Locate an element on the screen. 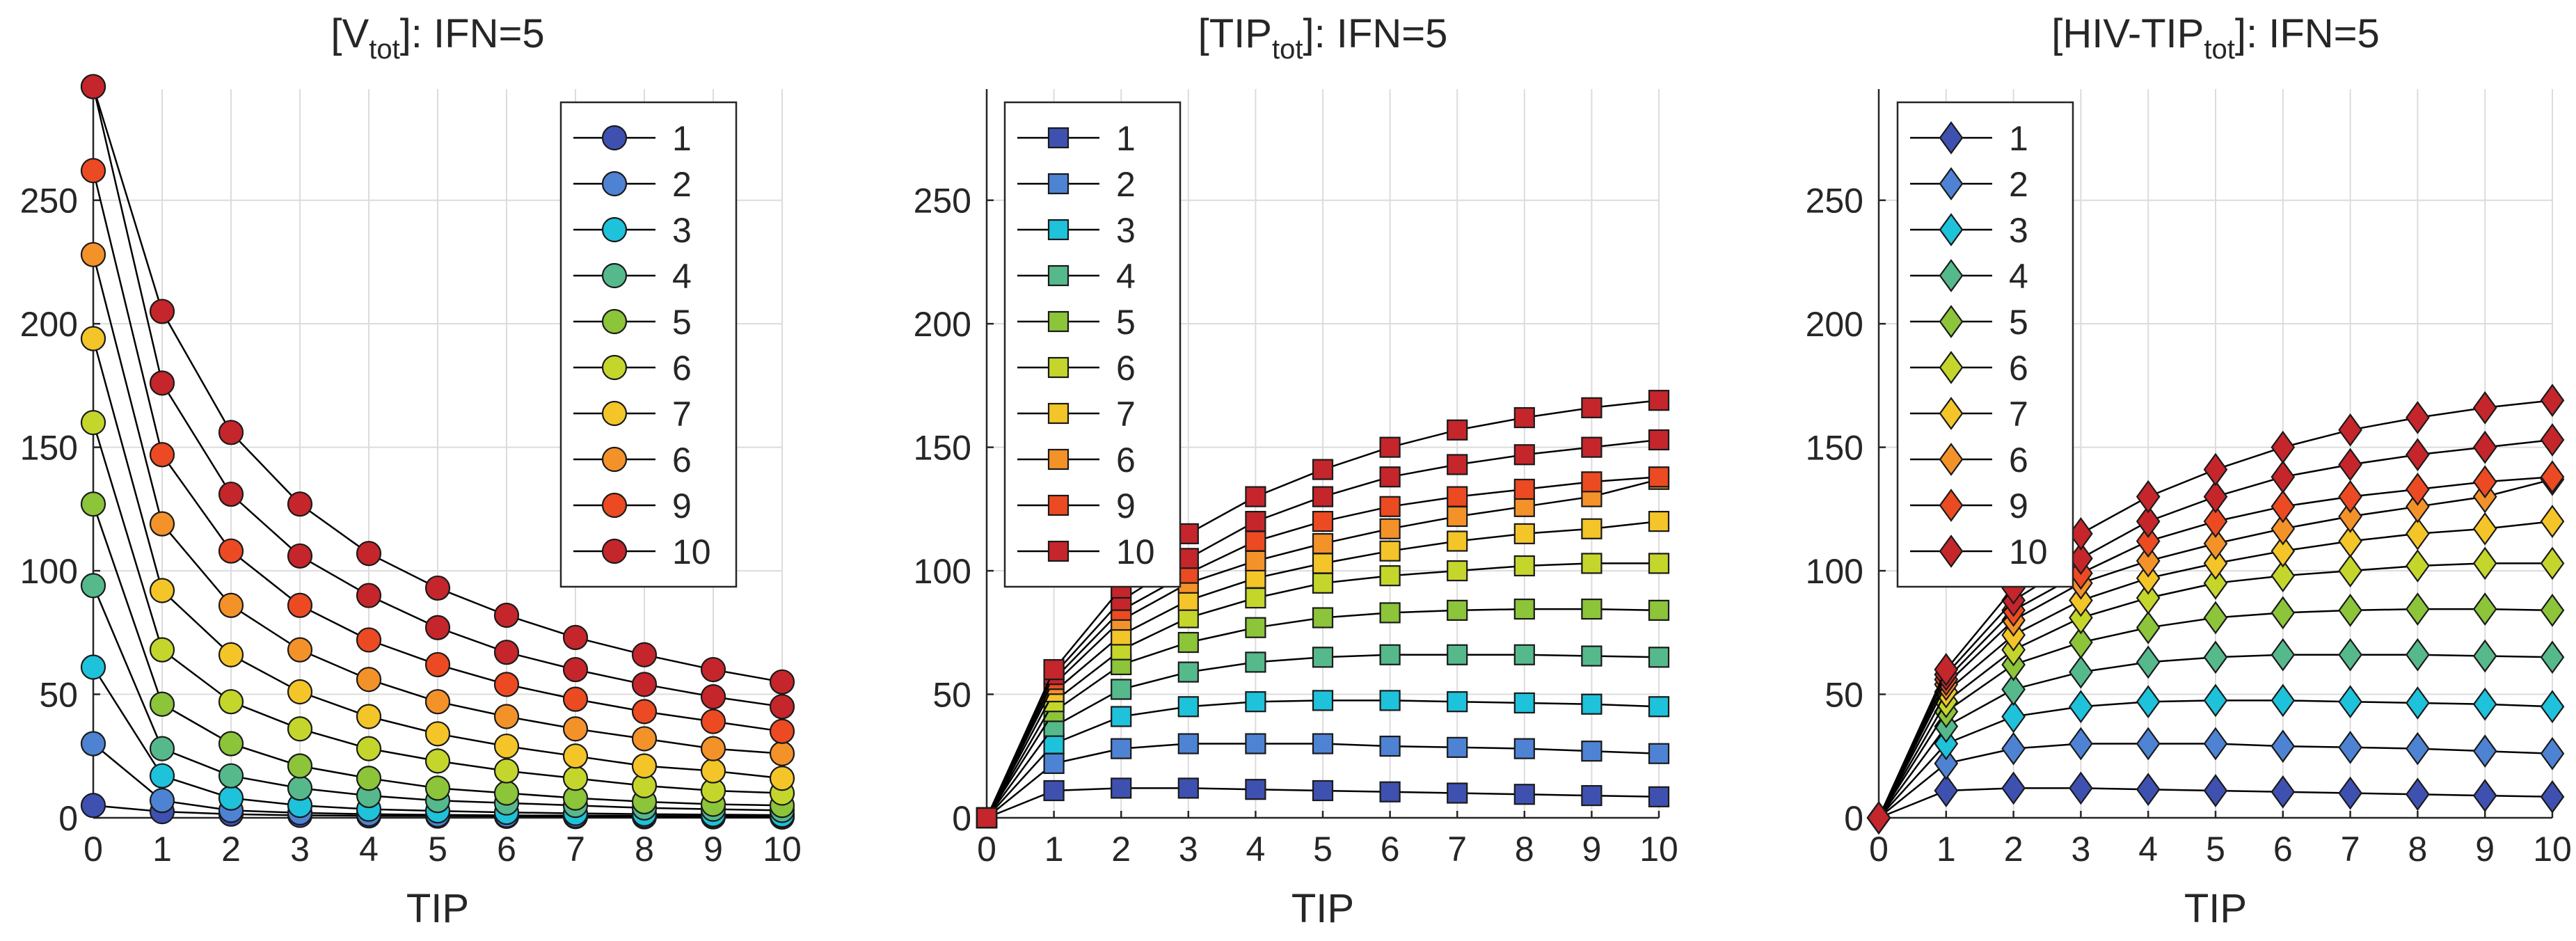 The width and height of the screenshot is (2576, 941). y-tick-label: 50 is located at coordinates (58, 695).